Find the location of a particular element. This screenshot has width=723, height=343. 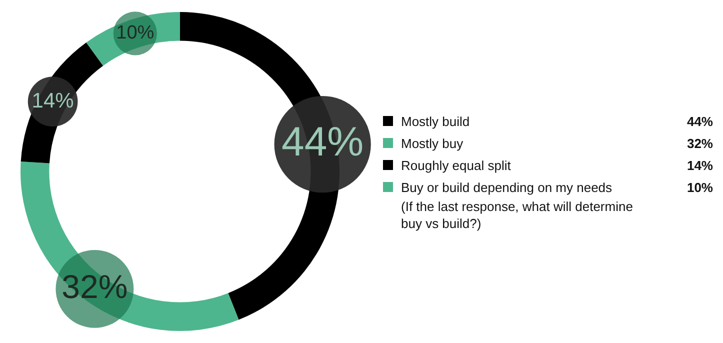

legend-label: Roughly equal split is located at coordinates (456, 165).